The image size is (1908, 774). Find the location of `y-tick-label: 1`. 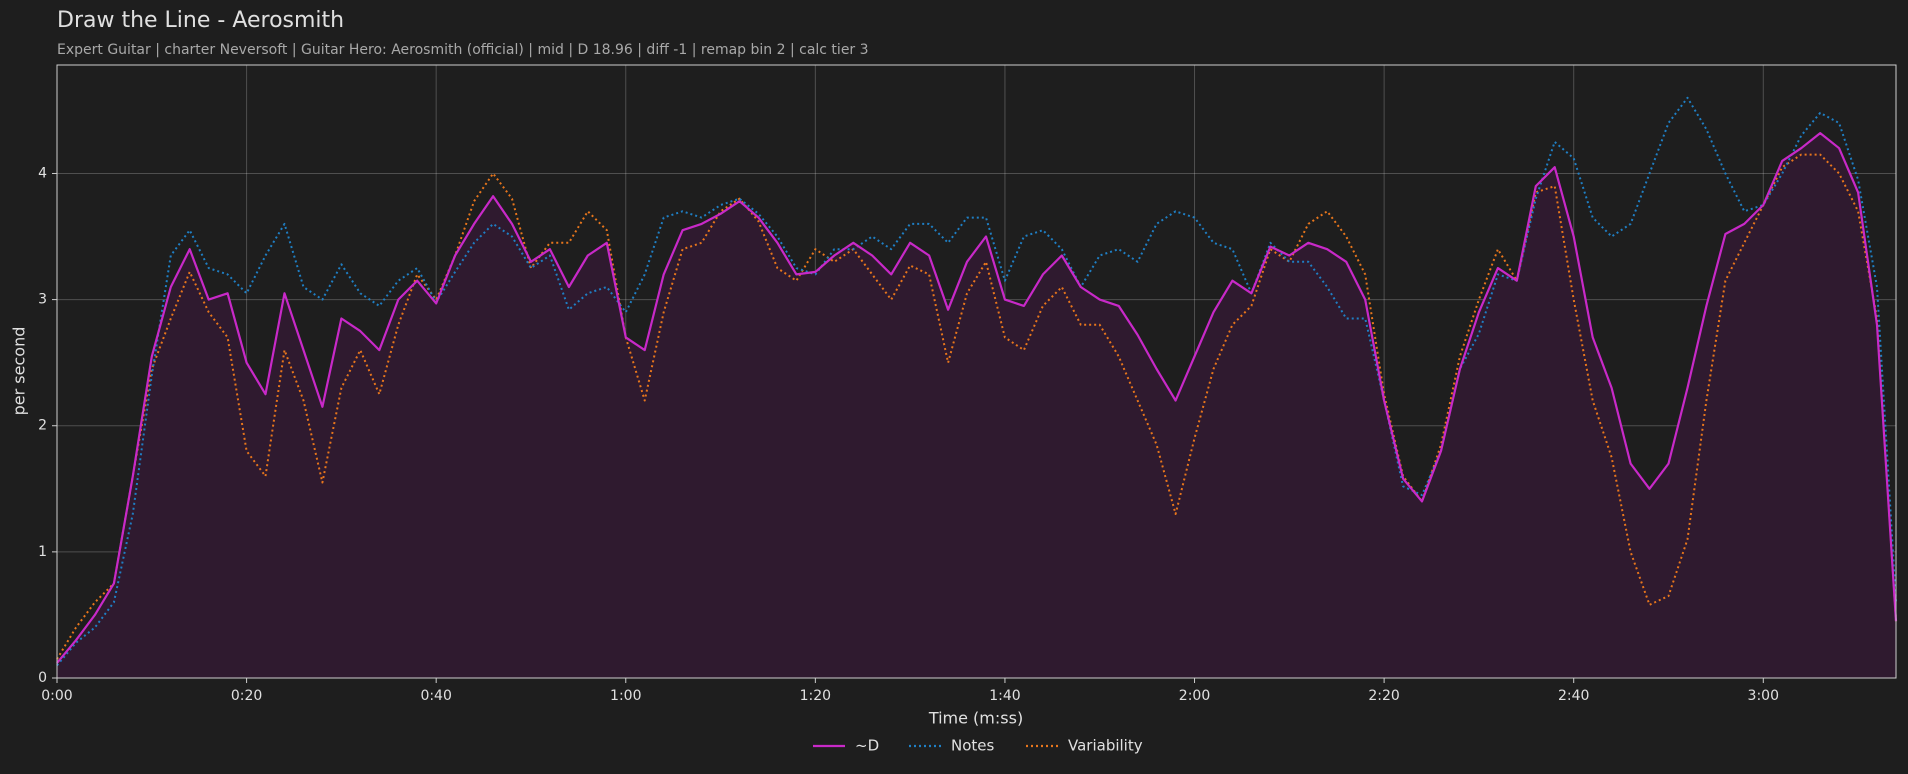

y-tick-label: 1 is located at coordinates (42, 552).